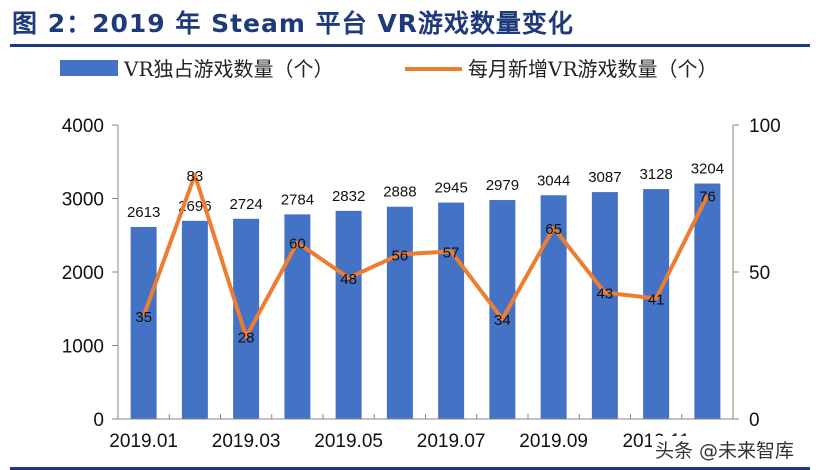  What do you see at coordinates (246, 441) in the screenshot?
I see `x-tick-label: 2019.03` at bounding box center [246, 441].